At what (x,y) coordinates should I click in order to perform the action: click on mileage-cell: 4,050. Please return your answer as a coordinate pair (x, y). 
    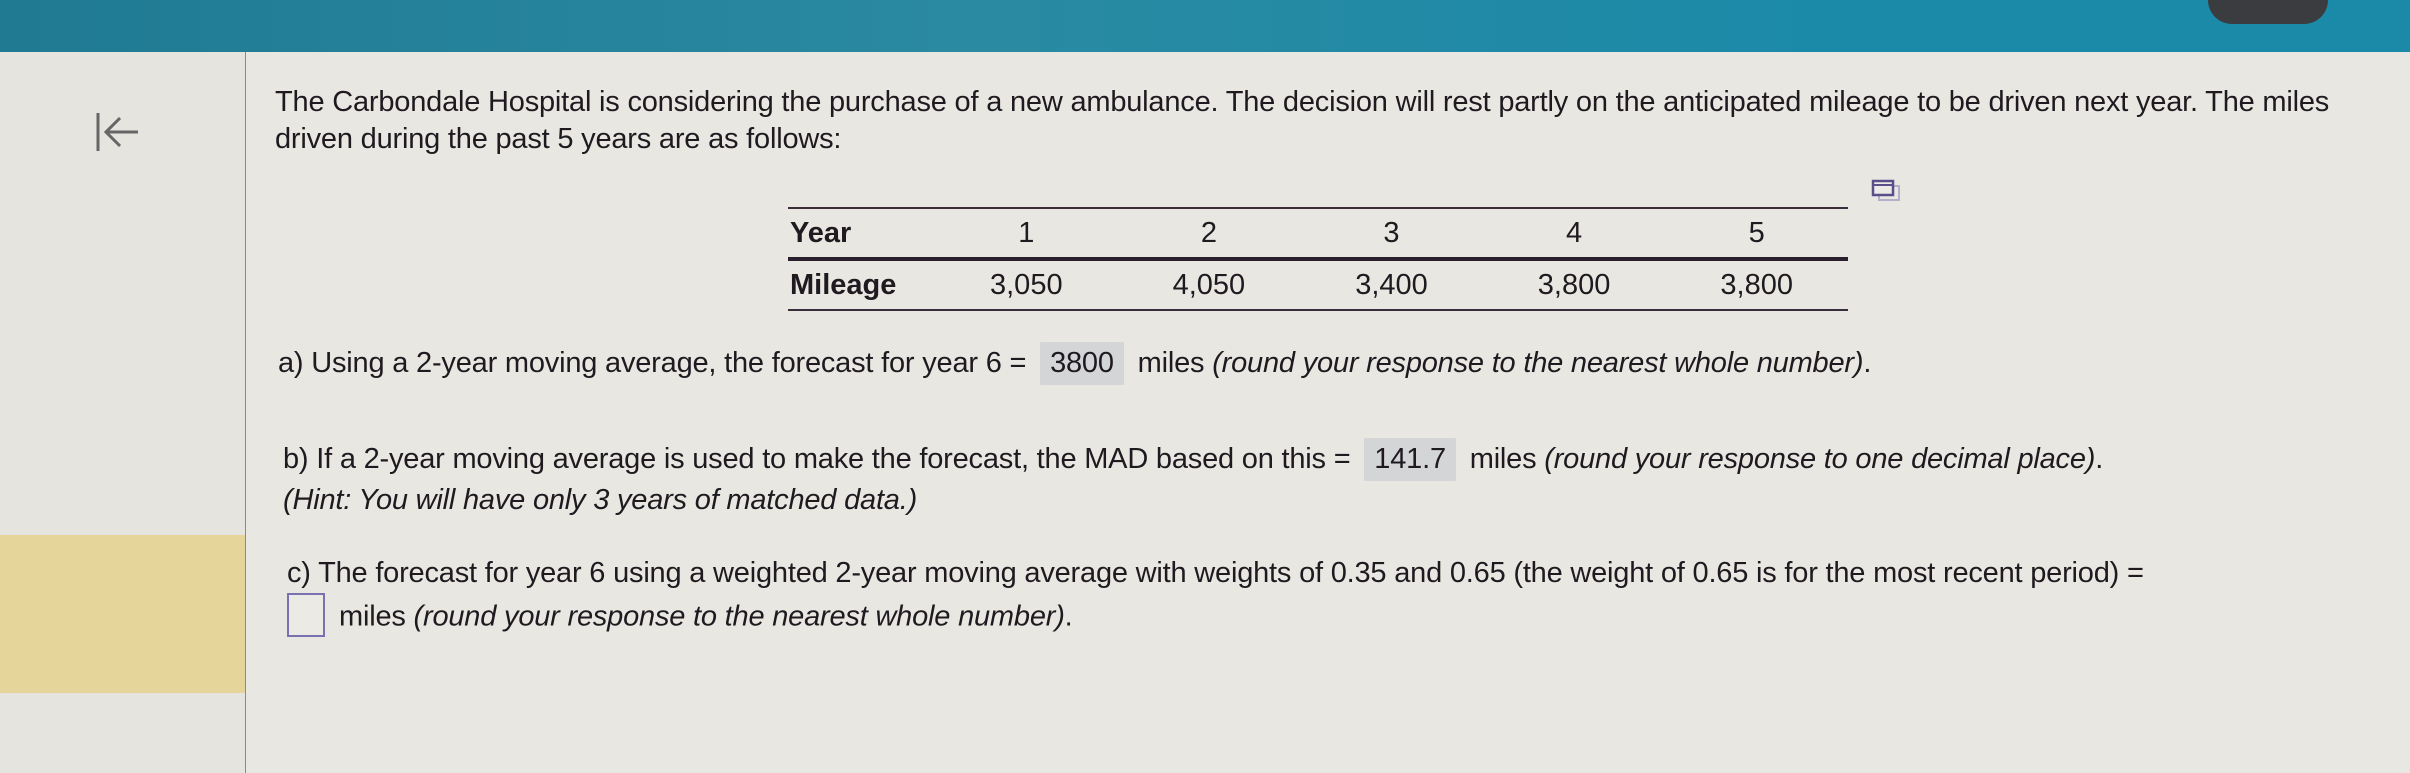
    Looking at the image, I should click on (1209, 285).